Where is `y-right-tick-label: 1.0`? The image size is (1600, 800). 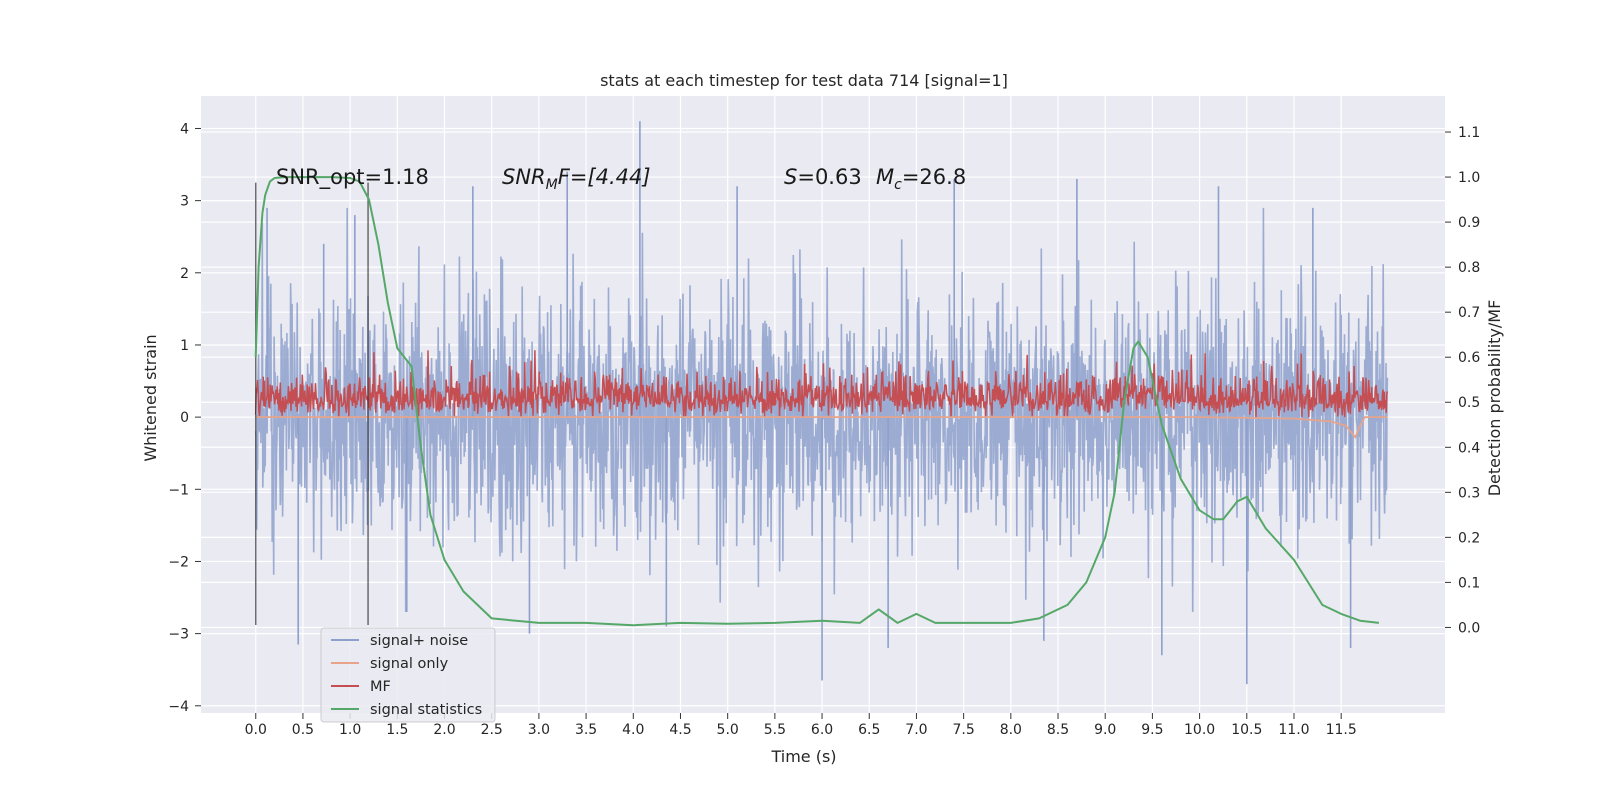 y-right-tick-label: 1.0 is located at coordinates (1469, 178).